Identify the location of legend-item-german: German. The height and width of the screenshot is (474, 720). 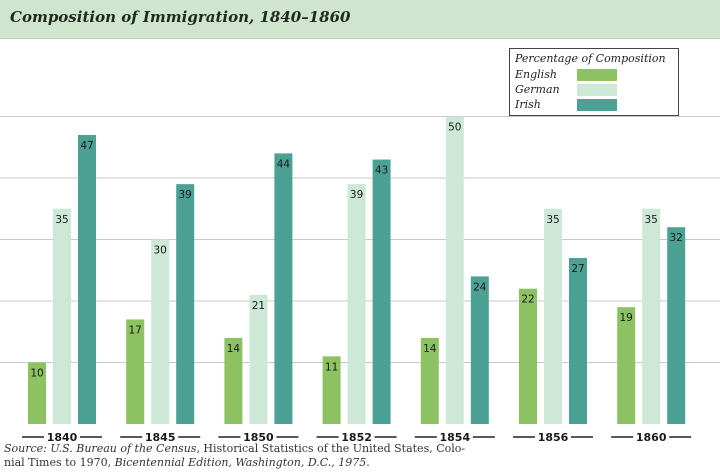
(595, 91).